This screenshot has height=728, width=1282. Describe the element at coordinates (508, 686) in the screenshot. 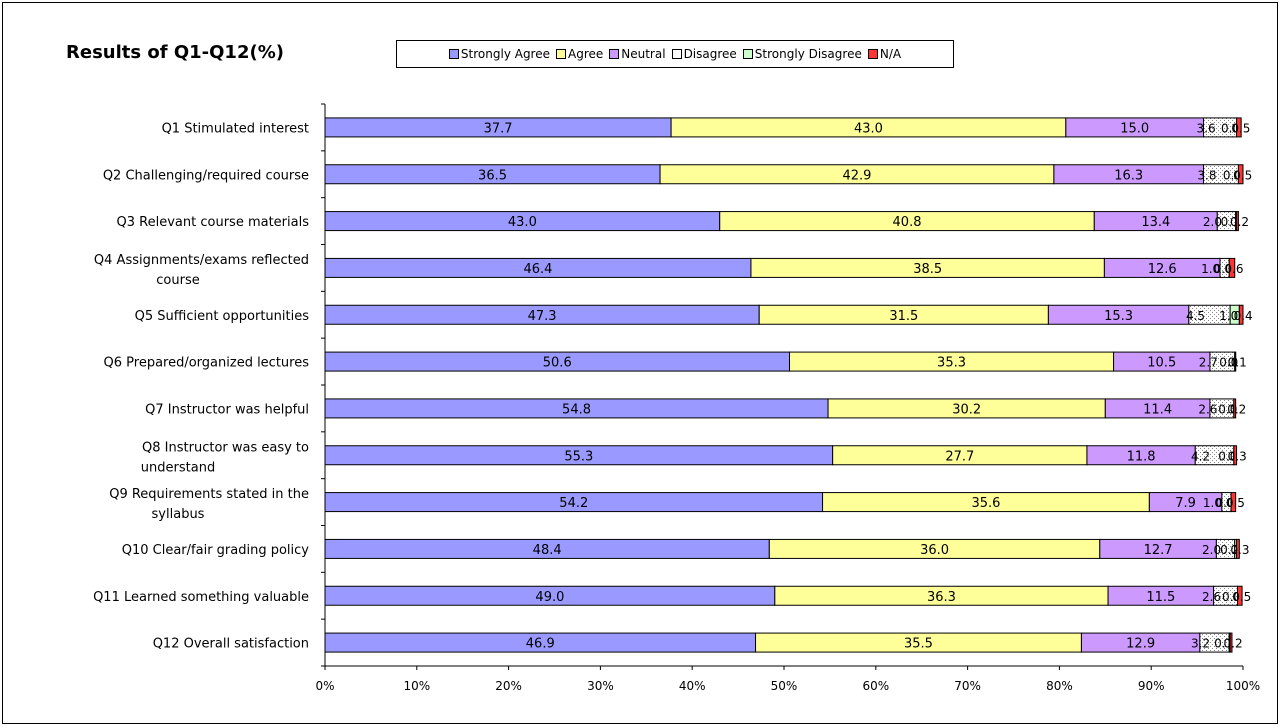

I see `x-tick-label: 20%` at that location.